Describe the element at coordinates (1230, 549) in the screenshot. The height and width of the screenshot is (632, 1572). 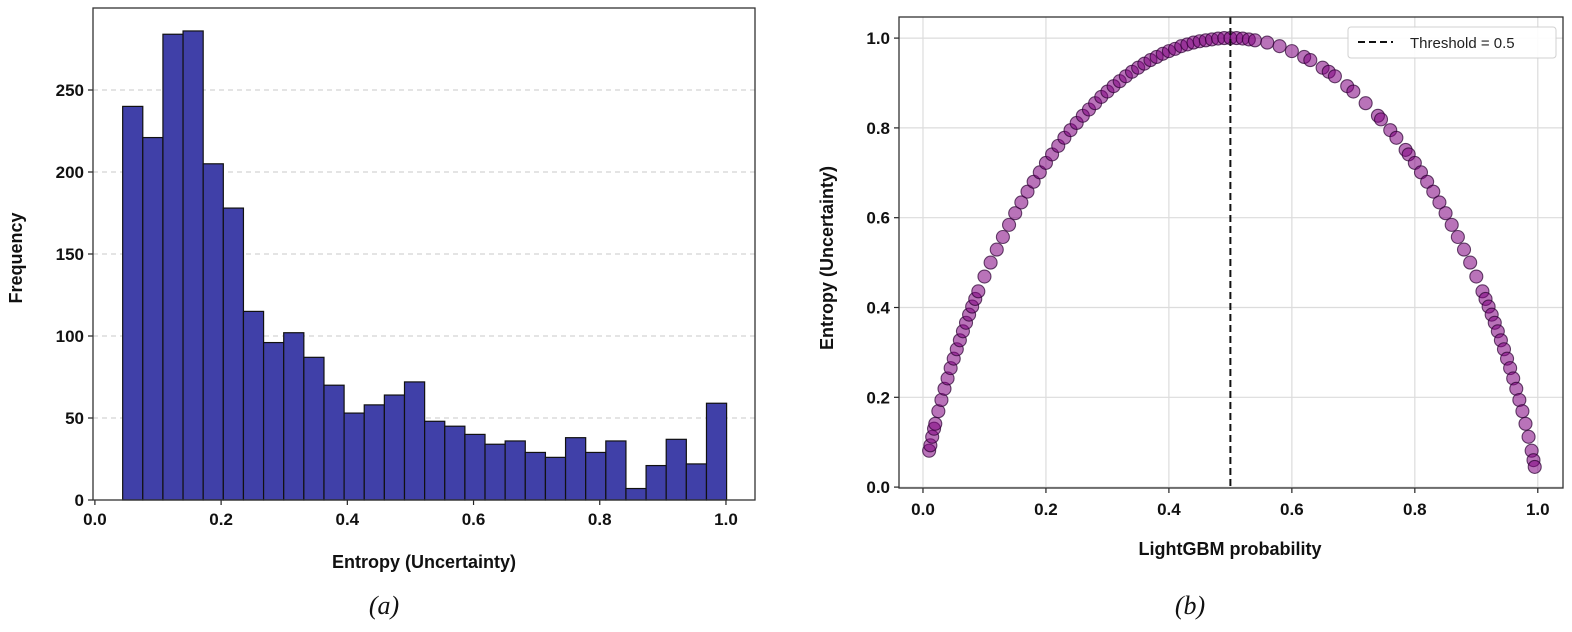
I see `scatter-x-axis-label: LightGBM probability` at that location.